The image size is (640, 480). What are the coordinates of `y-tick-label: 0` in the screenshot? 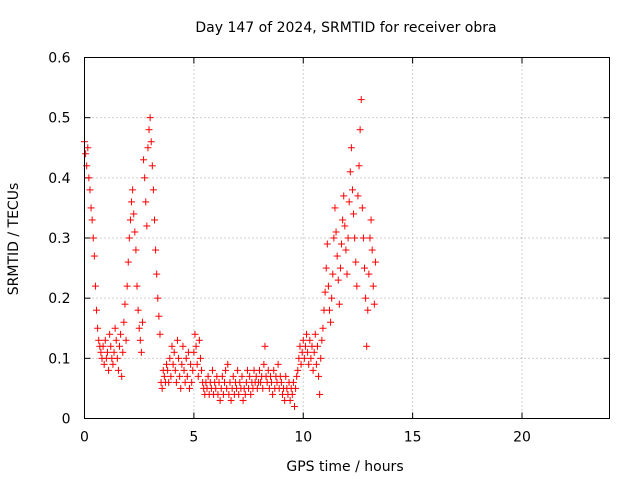 It's located at (66, 420).